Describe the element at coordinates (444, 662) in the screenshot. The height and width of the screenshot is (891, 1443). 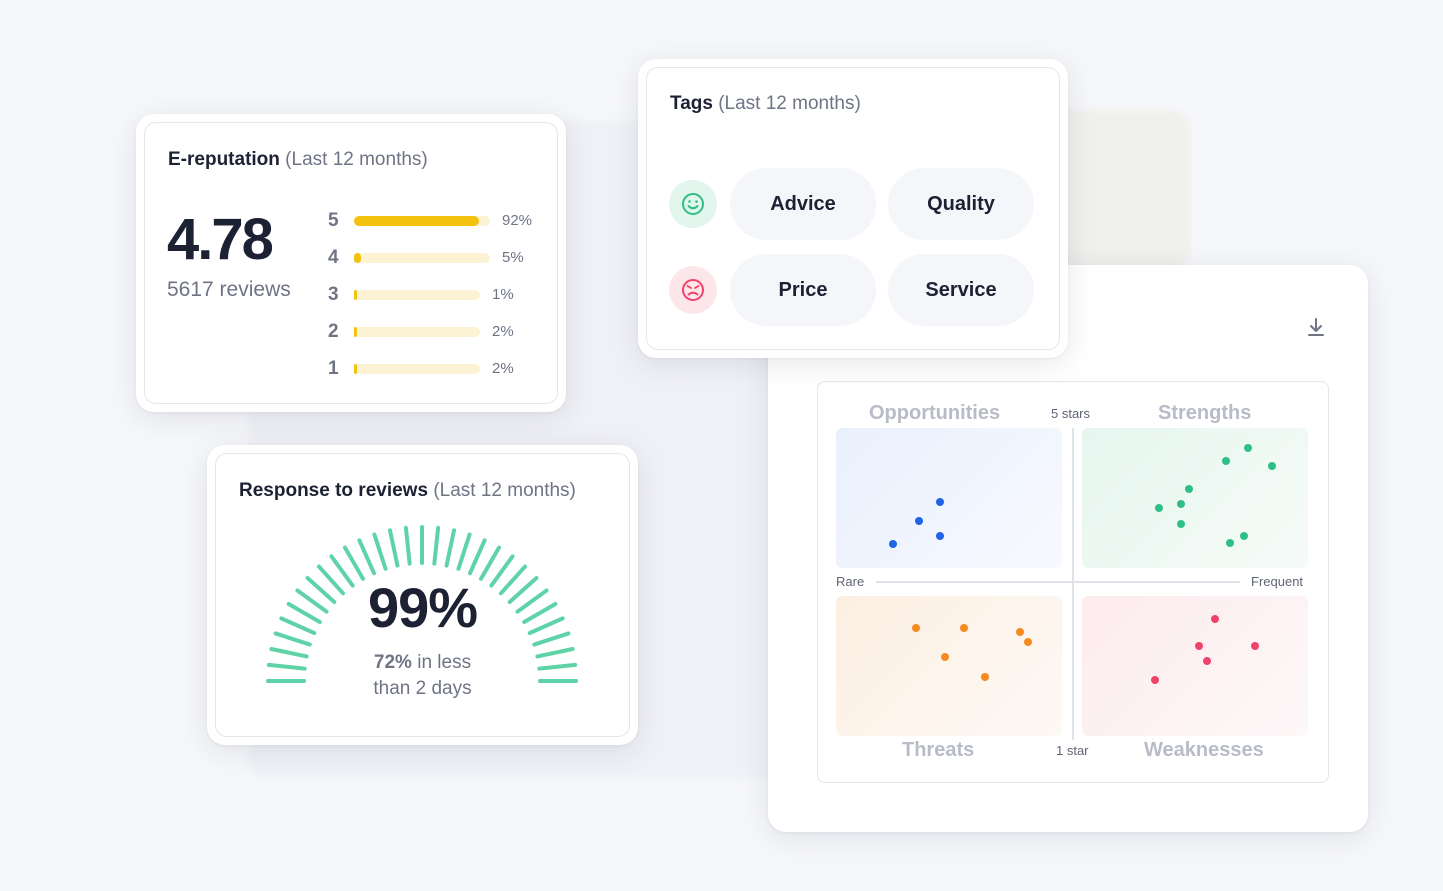
I see `response-subtext: in less` at that location.